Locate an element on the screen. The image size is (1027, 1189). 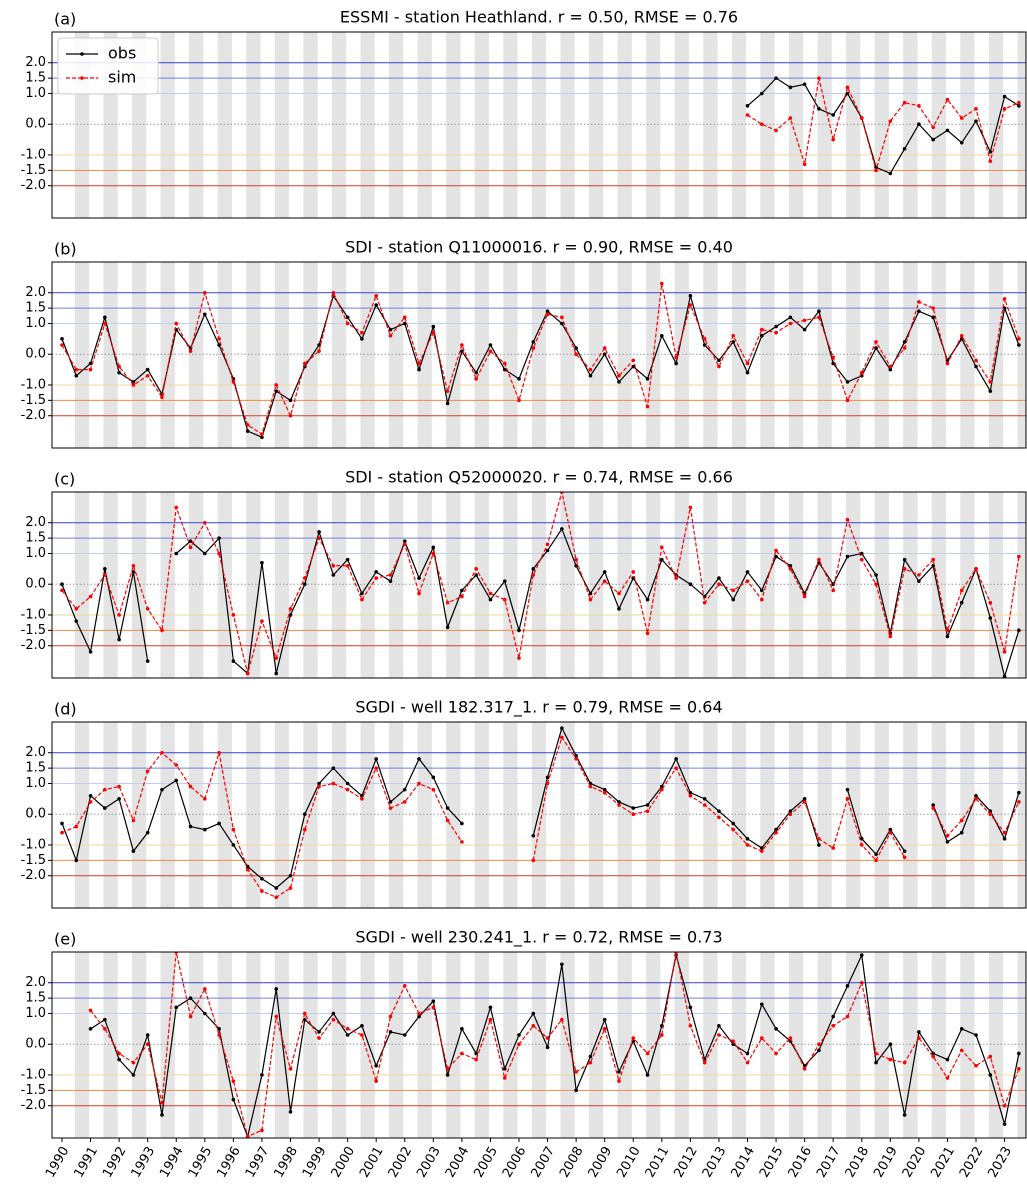
x-tick-label: 2017 is located at coordinates (829, 1162).